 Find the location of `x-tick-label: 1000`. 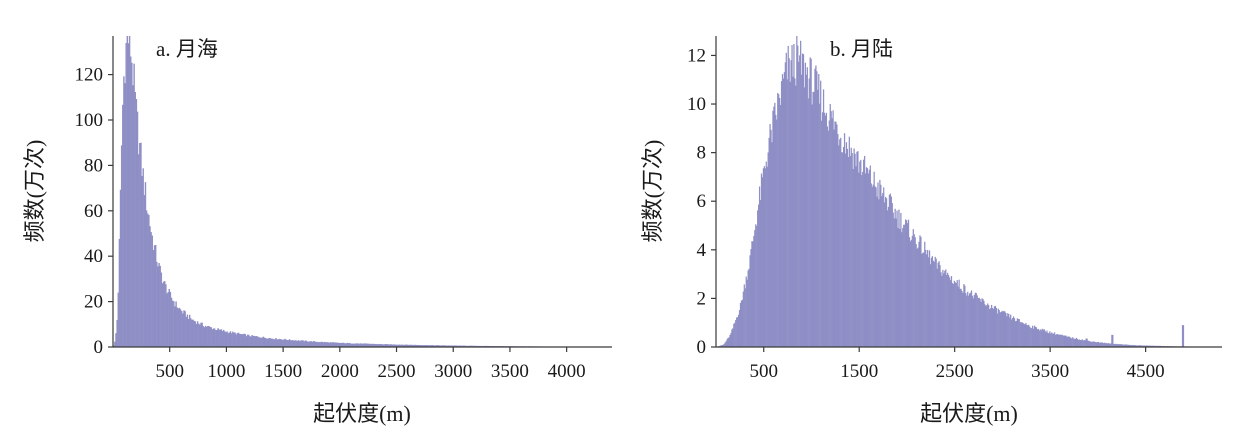

x-tick-label: 1000 is located at coordinates (226, 371).